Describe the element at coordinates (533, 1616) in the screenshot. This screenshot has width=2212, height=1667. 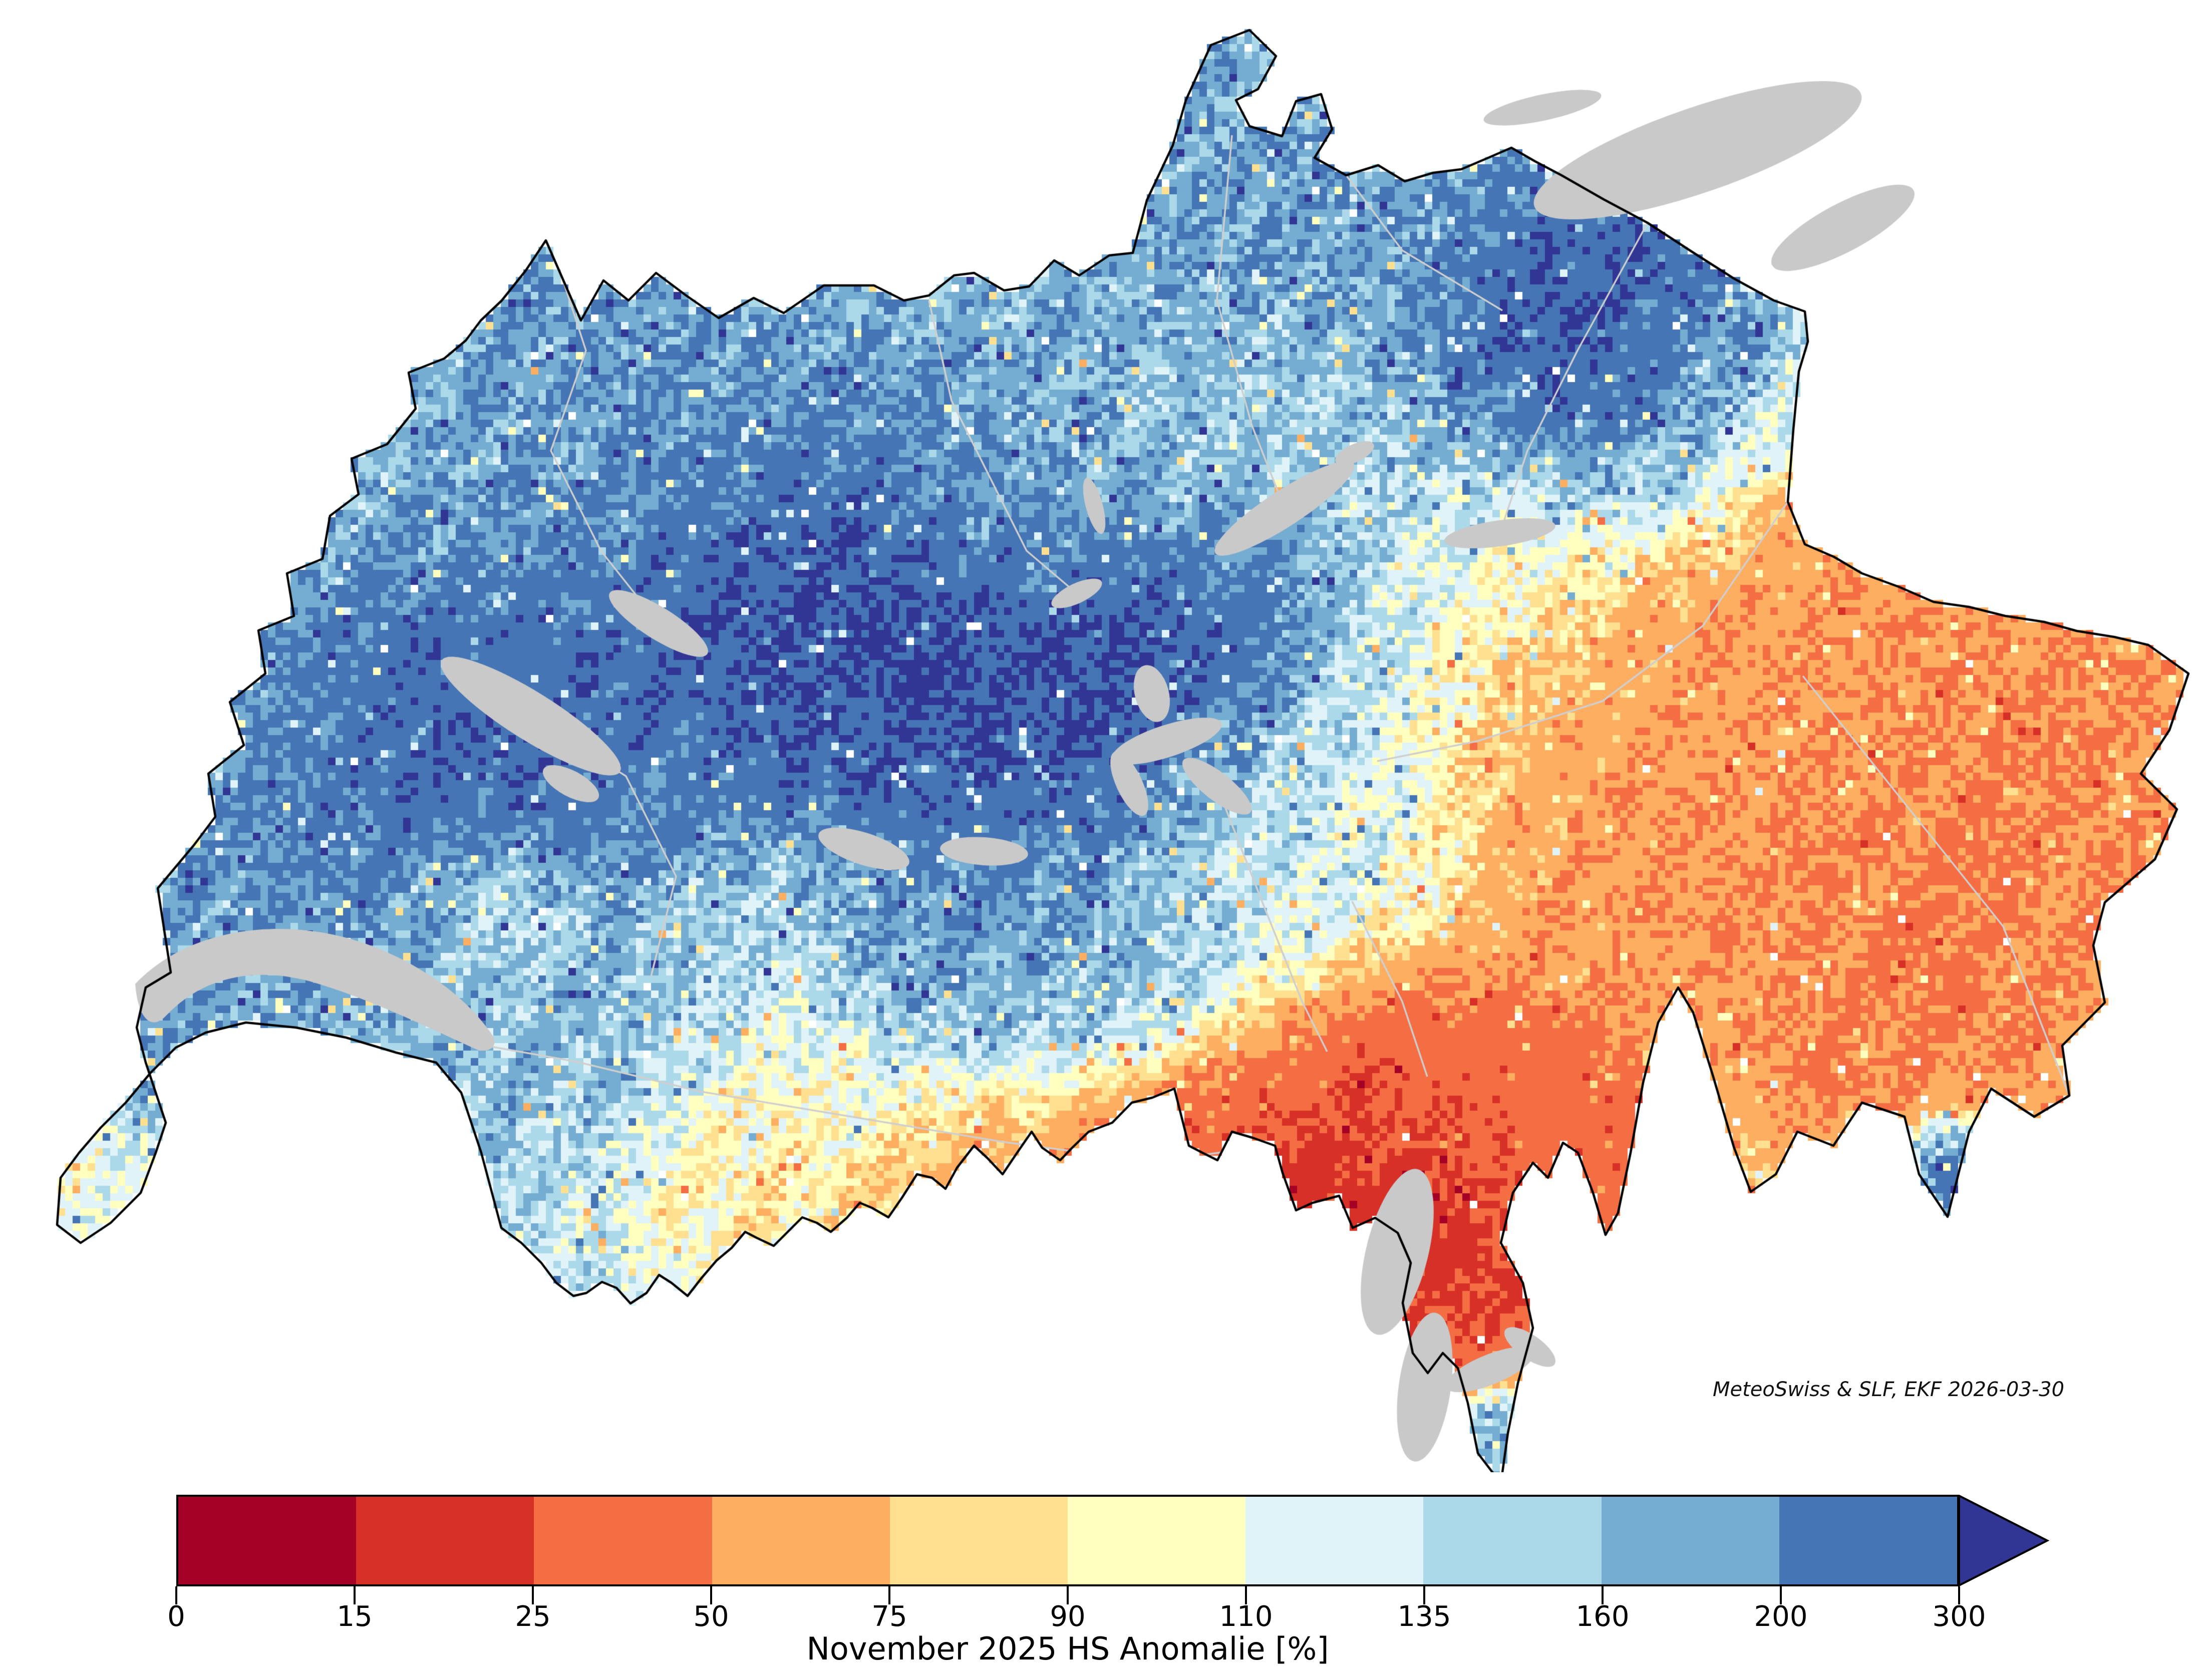
I see `colorbar-tick-label-25: 25` at that location.